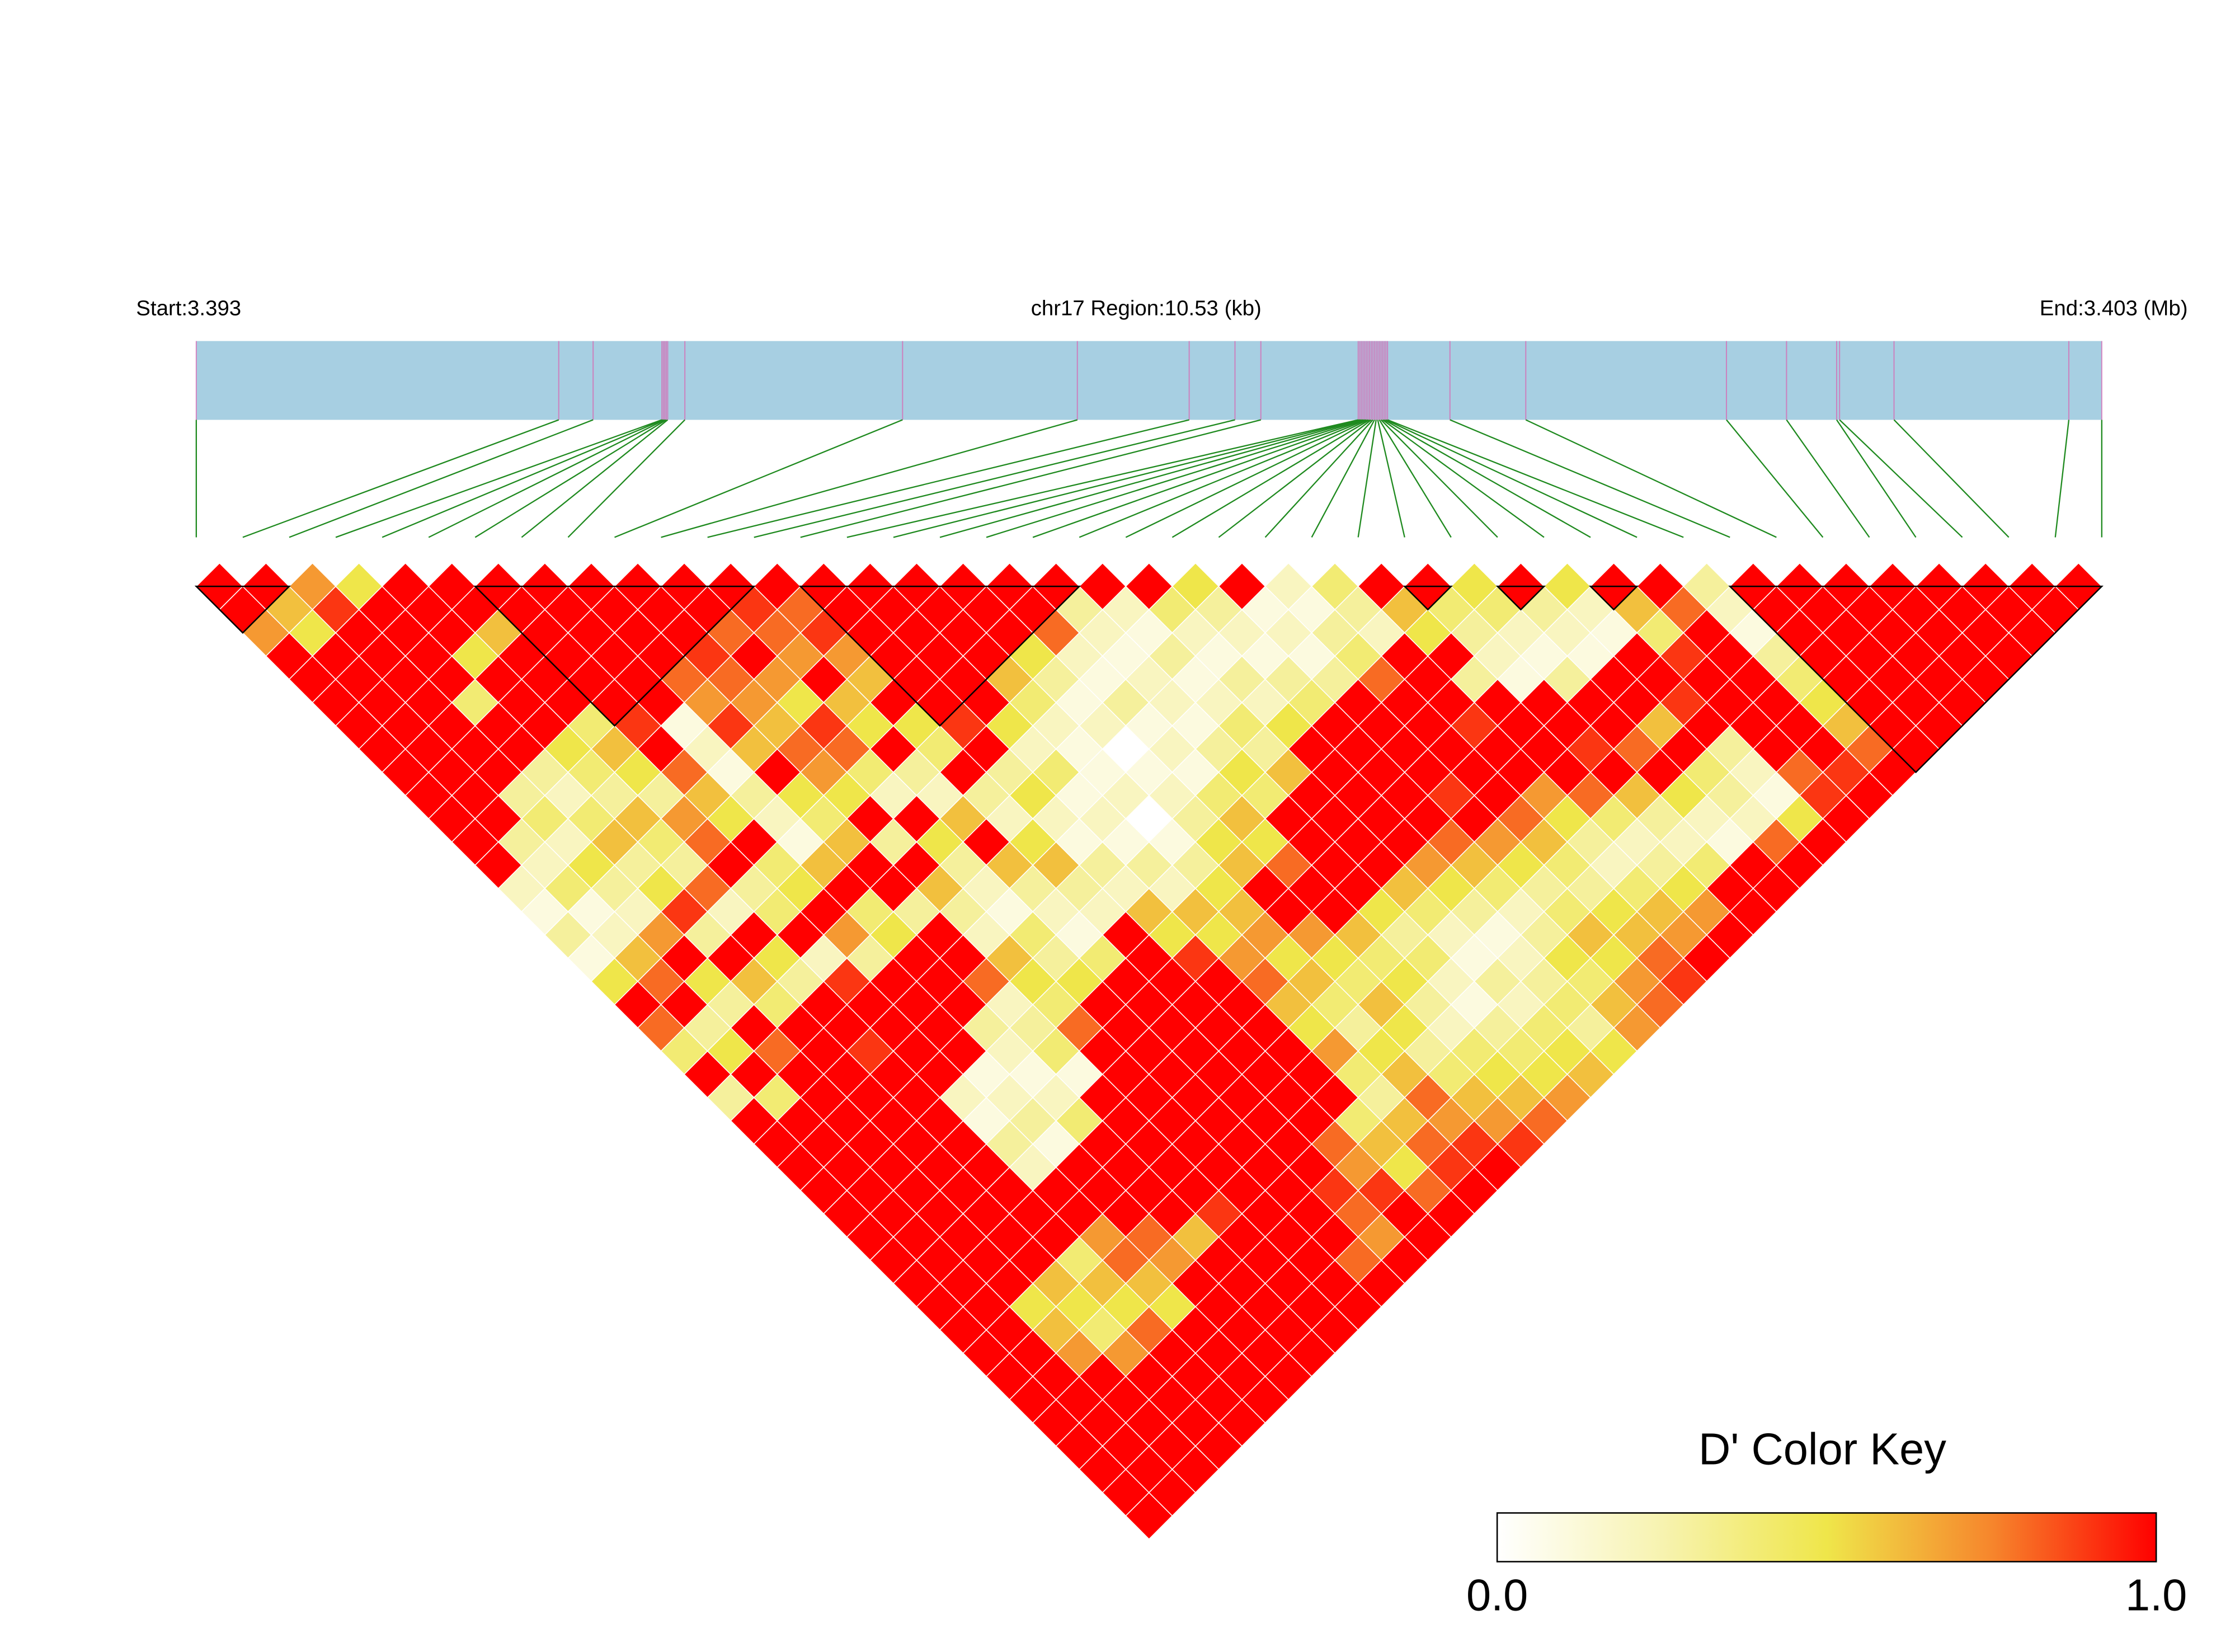  Describe the element at coordinates (1497, 1595) in the screenshot. I see `colorbar-tick-label: 0.0` at that location.